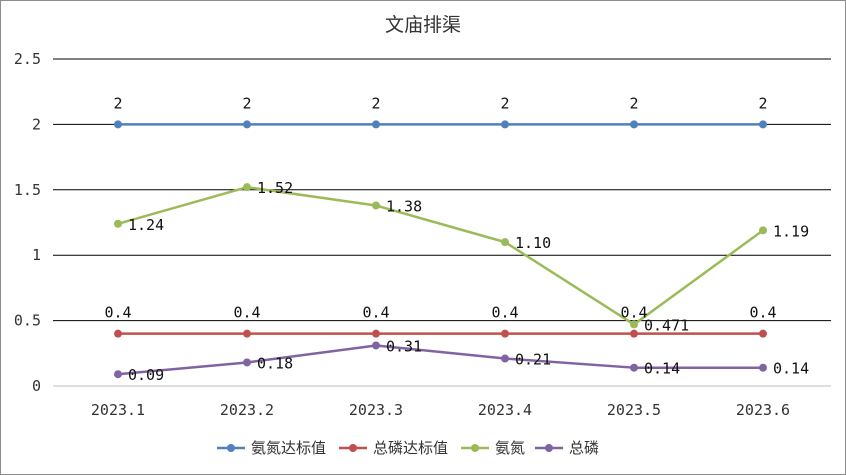 The image size is (846, 475). I want to click on x-tick-label: 2023.1, so click(118, 410).